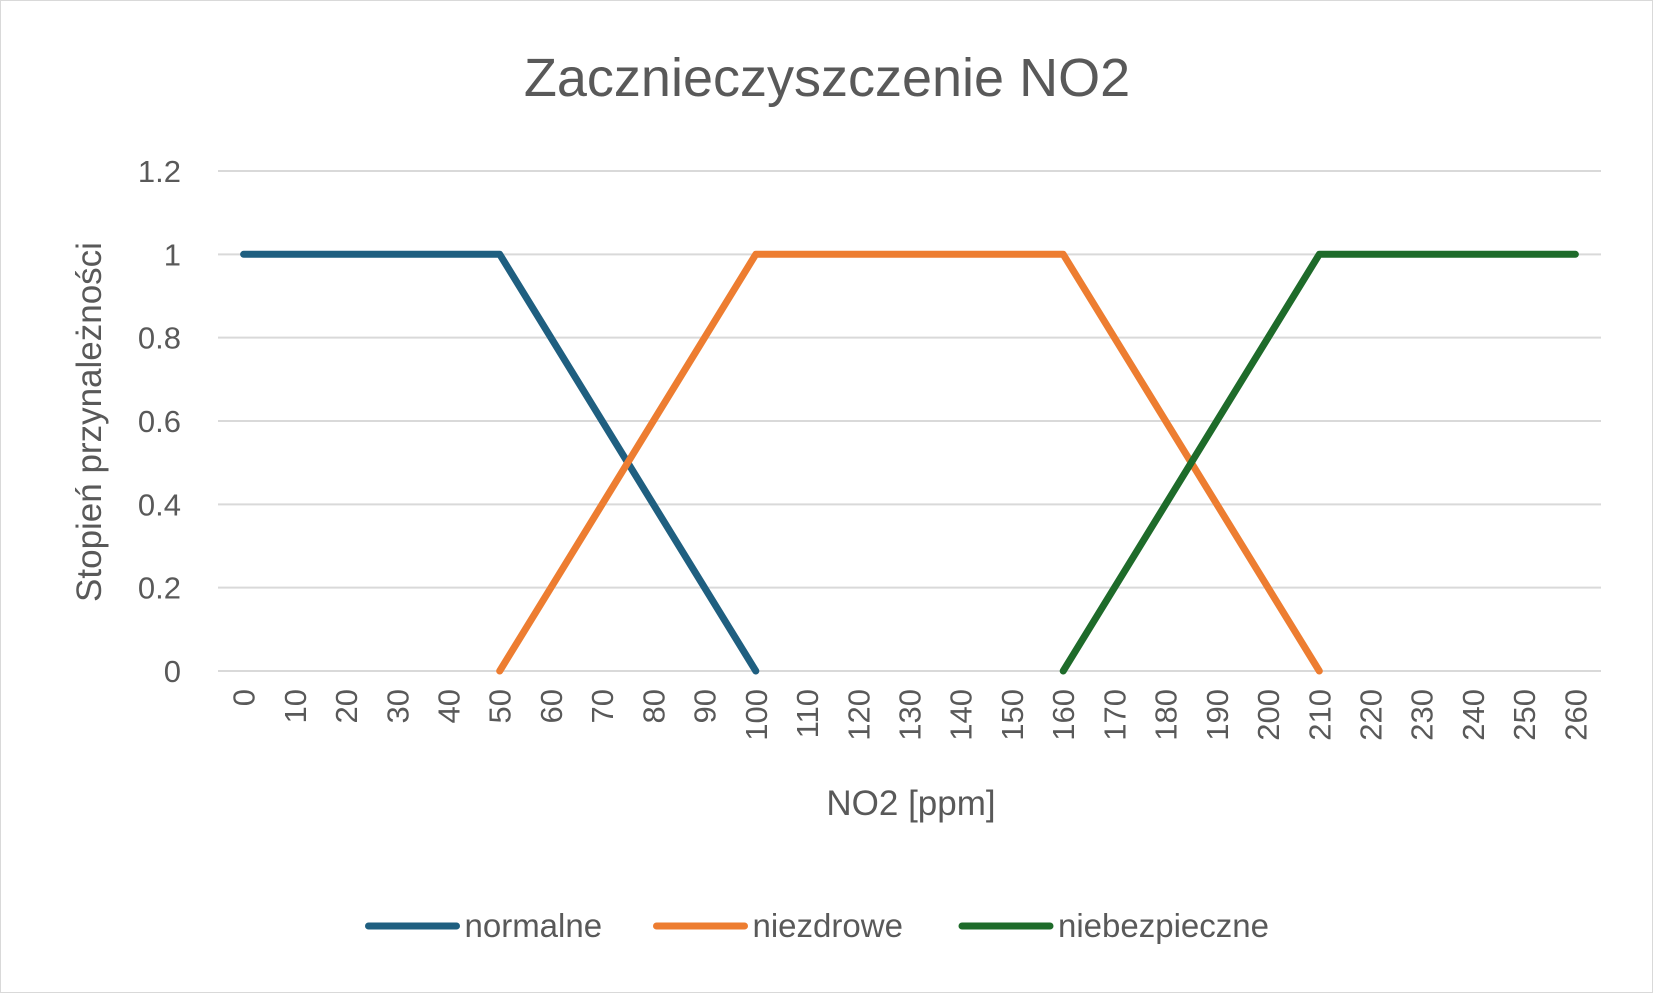  I want to click on y-tick-label: 0, so click(172, 671).